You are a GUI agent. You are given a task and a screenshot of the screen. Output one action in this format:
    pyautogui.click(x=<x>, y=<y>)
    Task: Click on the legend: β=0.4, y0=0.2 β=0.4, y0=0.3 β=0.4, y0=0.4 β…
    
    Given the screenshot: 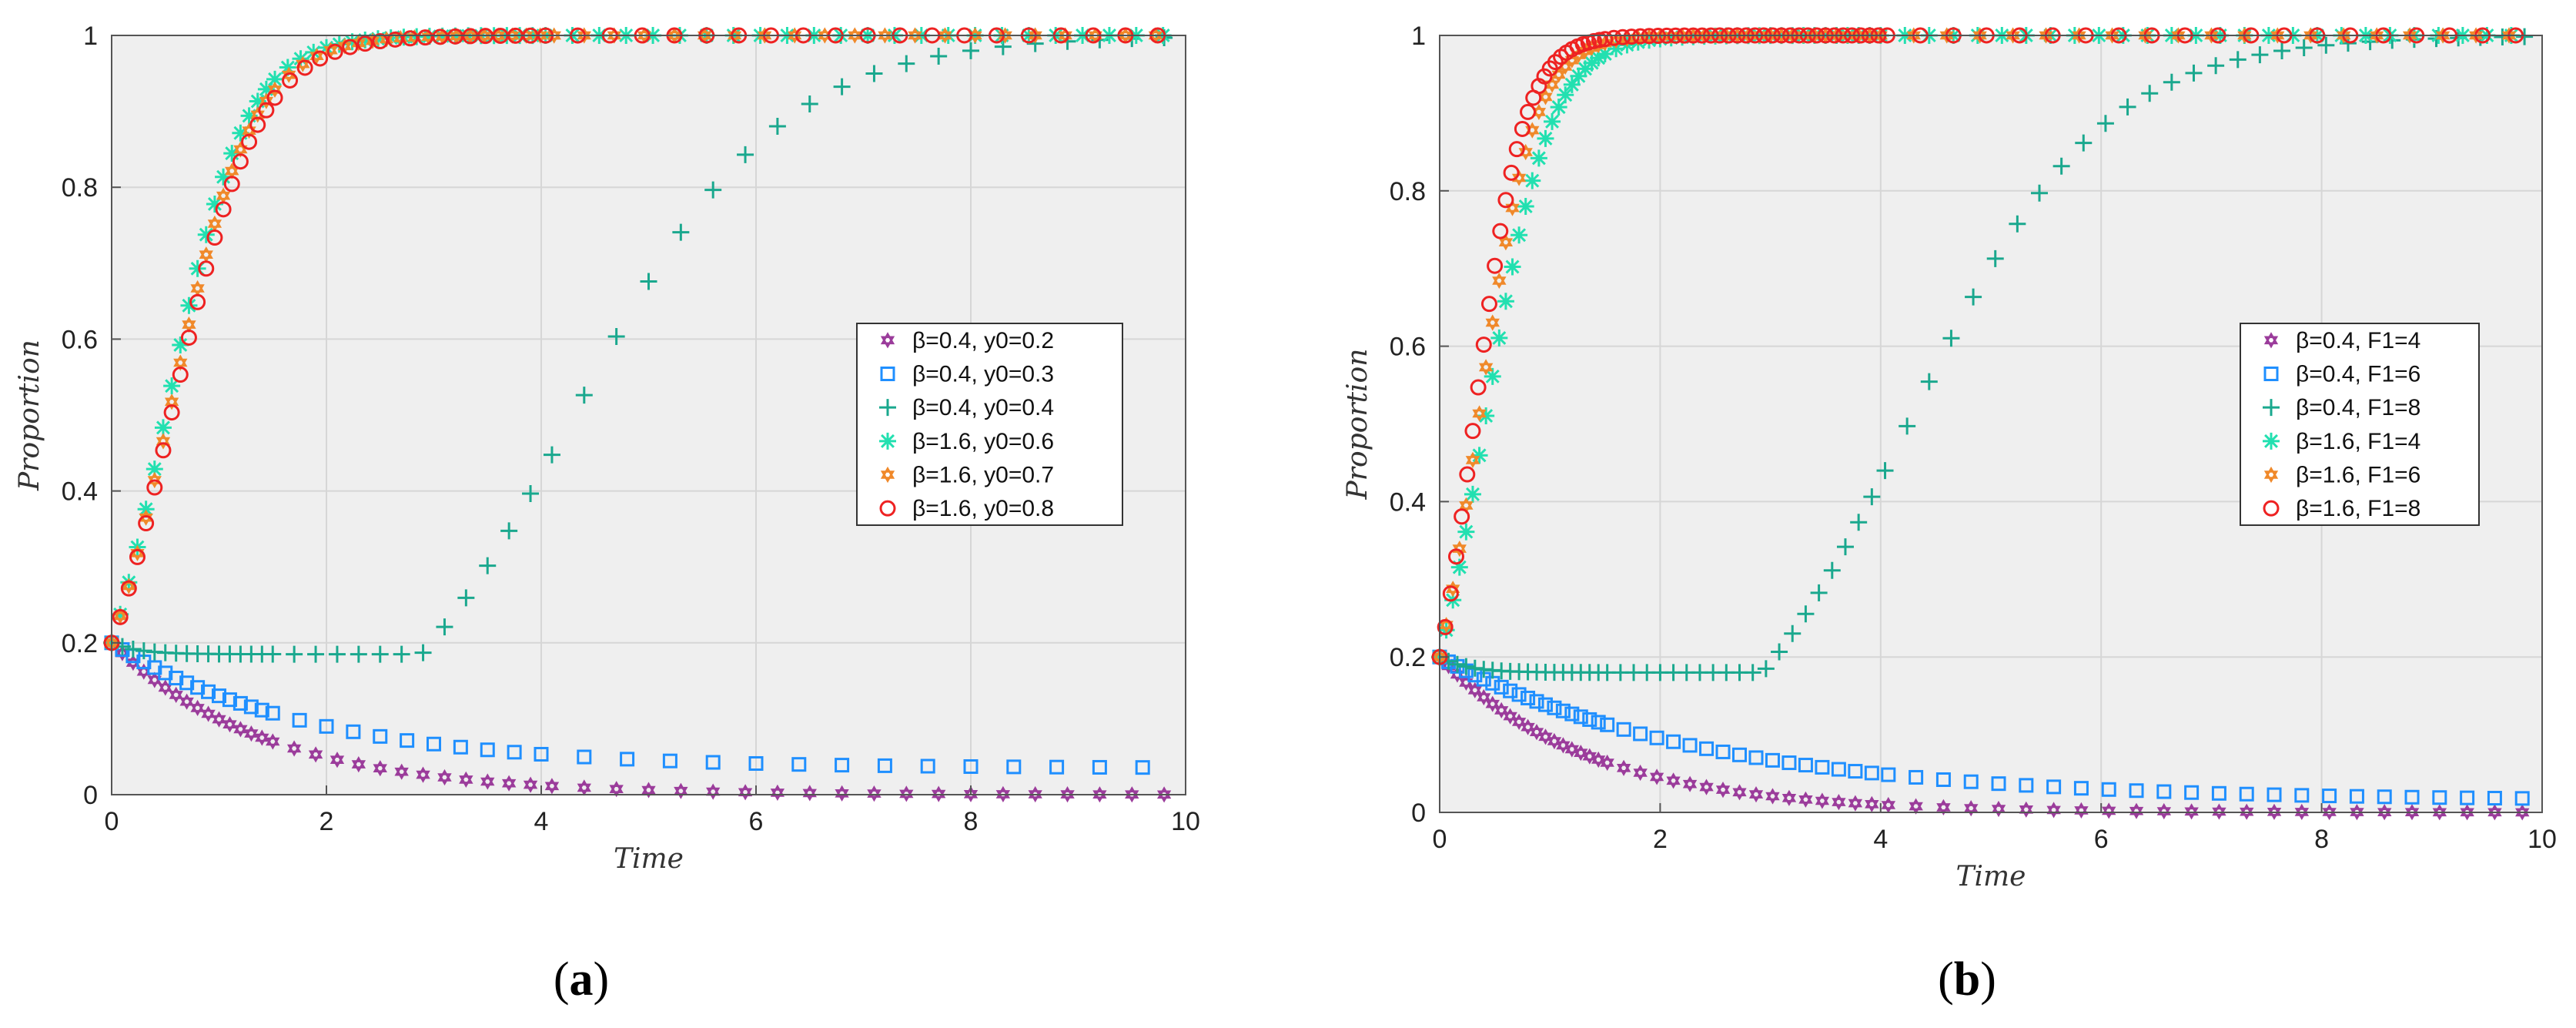 What is the action you would take?
    pyautogui.click(x=990, y=424)
    